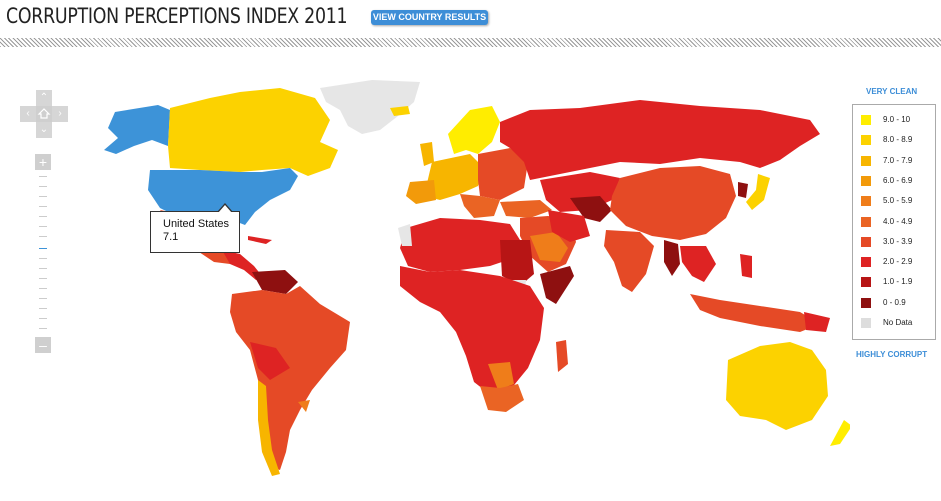 The image size is (941, 501). I want to click on home-icon, so click(44, 114).